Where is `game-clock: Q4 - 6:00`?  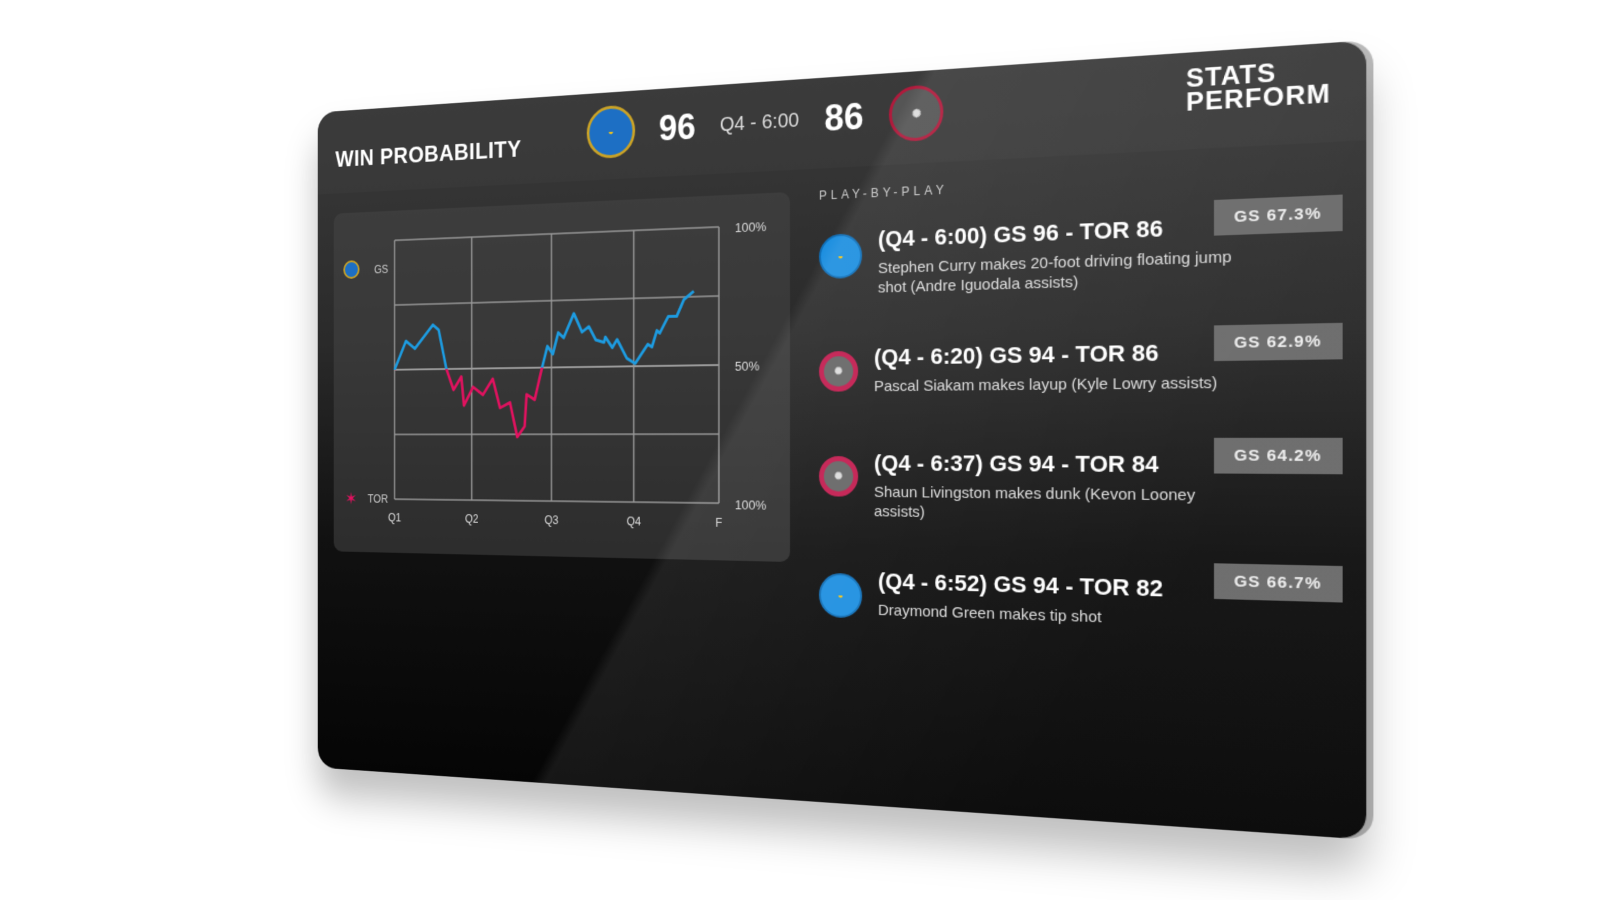
game-clock: Q4 - 6:00 is located at coordinates (759, 122).